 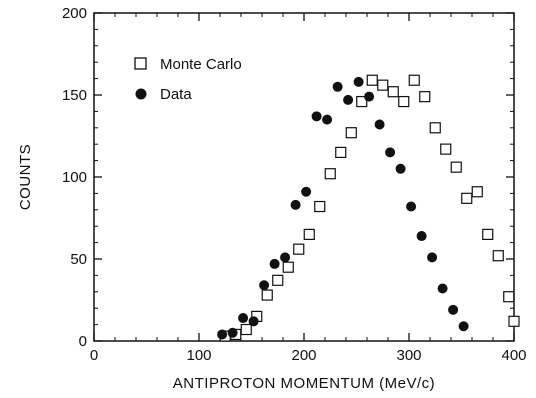 What do you see at coordinates (83, 341) in the screenshot?
I see `y-tick-label: 0` at bounding box center [83, 341].